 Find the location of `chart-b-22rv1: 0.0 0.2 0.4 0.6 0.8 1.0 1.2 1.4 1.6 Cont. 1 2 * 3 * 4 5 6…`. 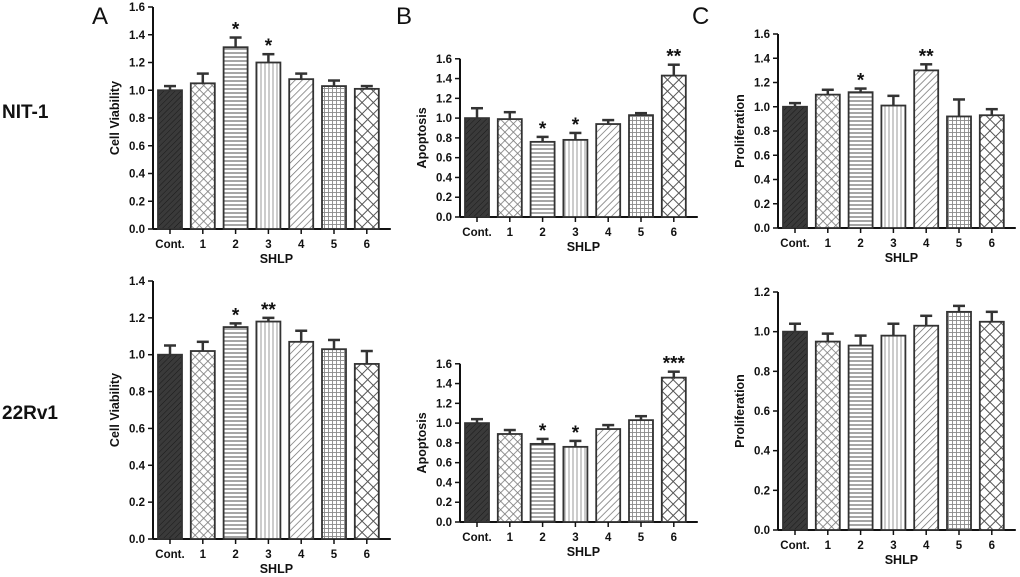

chart-b-22rv1: 0.0 0.2 0.4 0.6 0.8 1.0 1.2 1.4 1.6 Cont. 1 2 * 3 * 4 5 6… is located at coordinates (556, 456).